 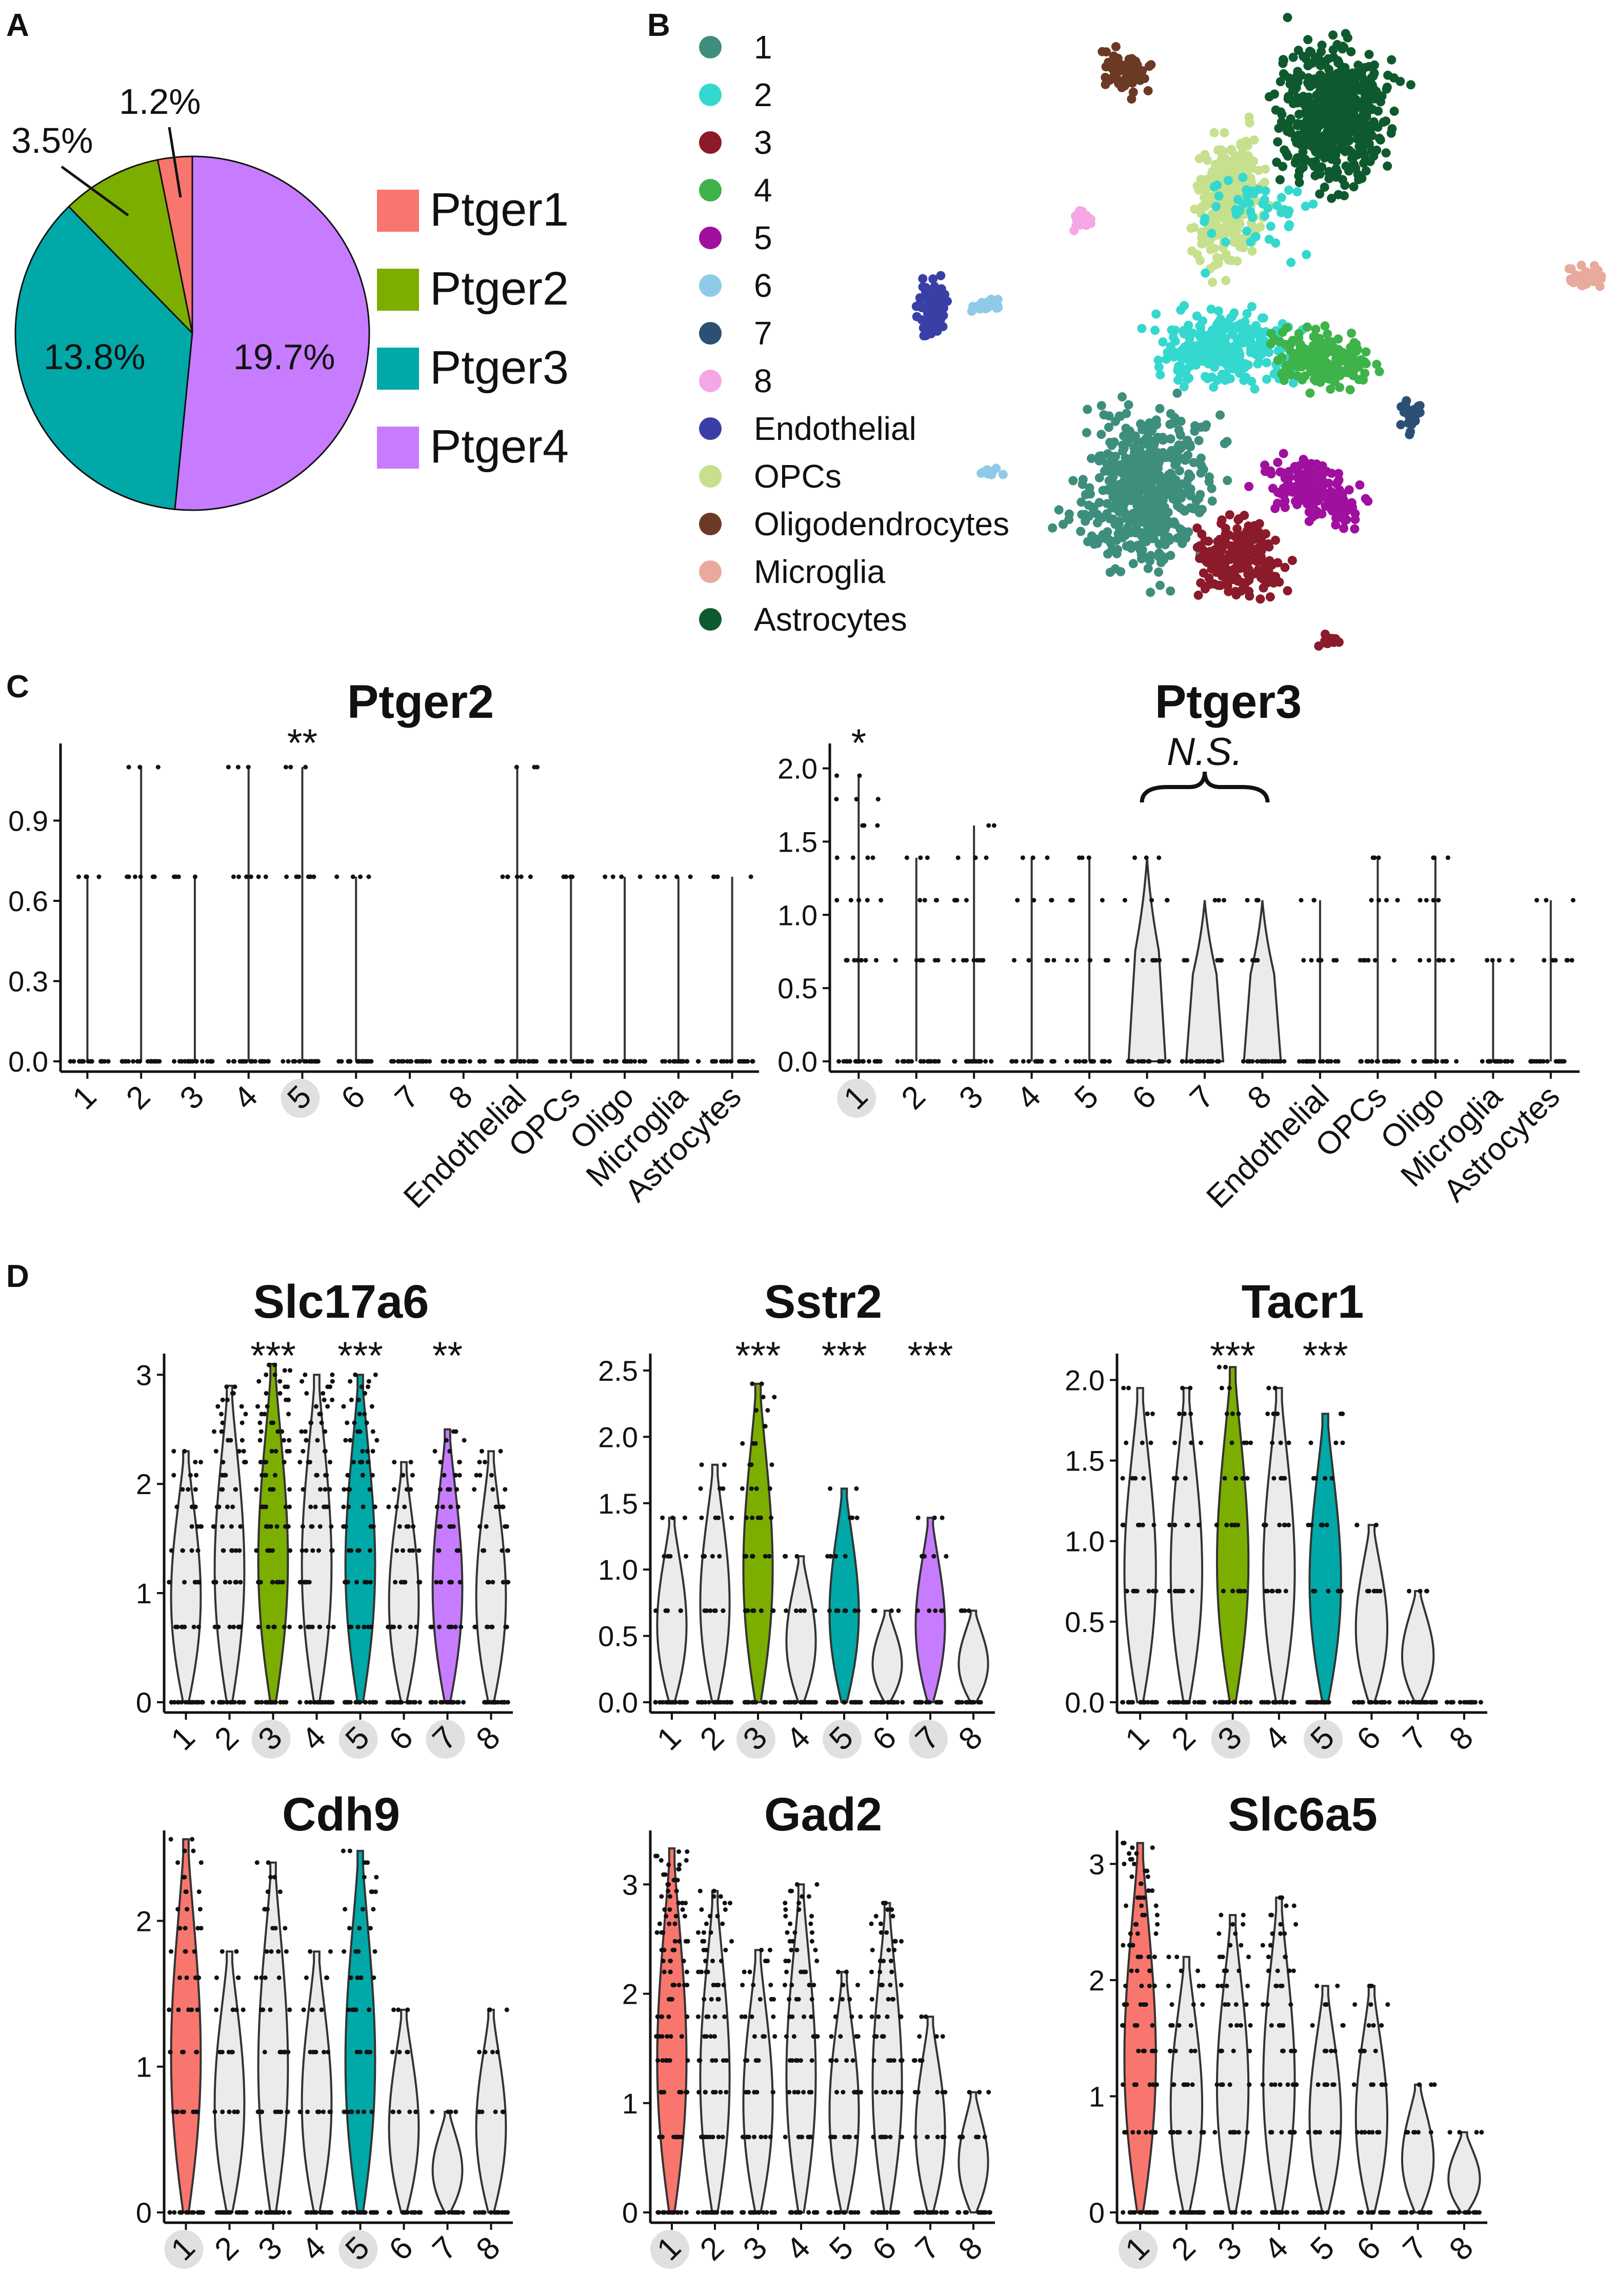 What do you see at coordinates (798, 477) in the screenshot?
I see `umap-legend-label: OPCs` at bounding box center [798, 477].